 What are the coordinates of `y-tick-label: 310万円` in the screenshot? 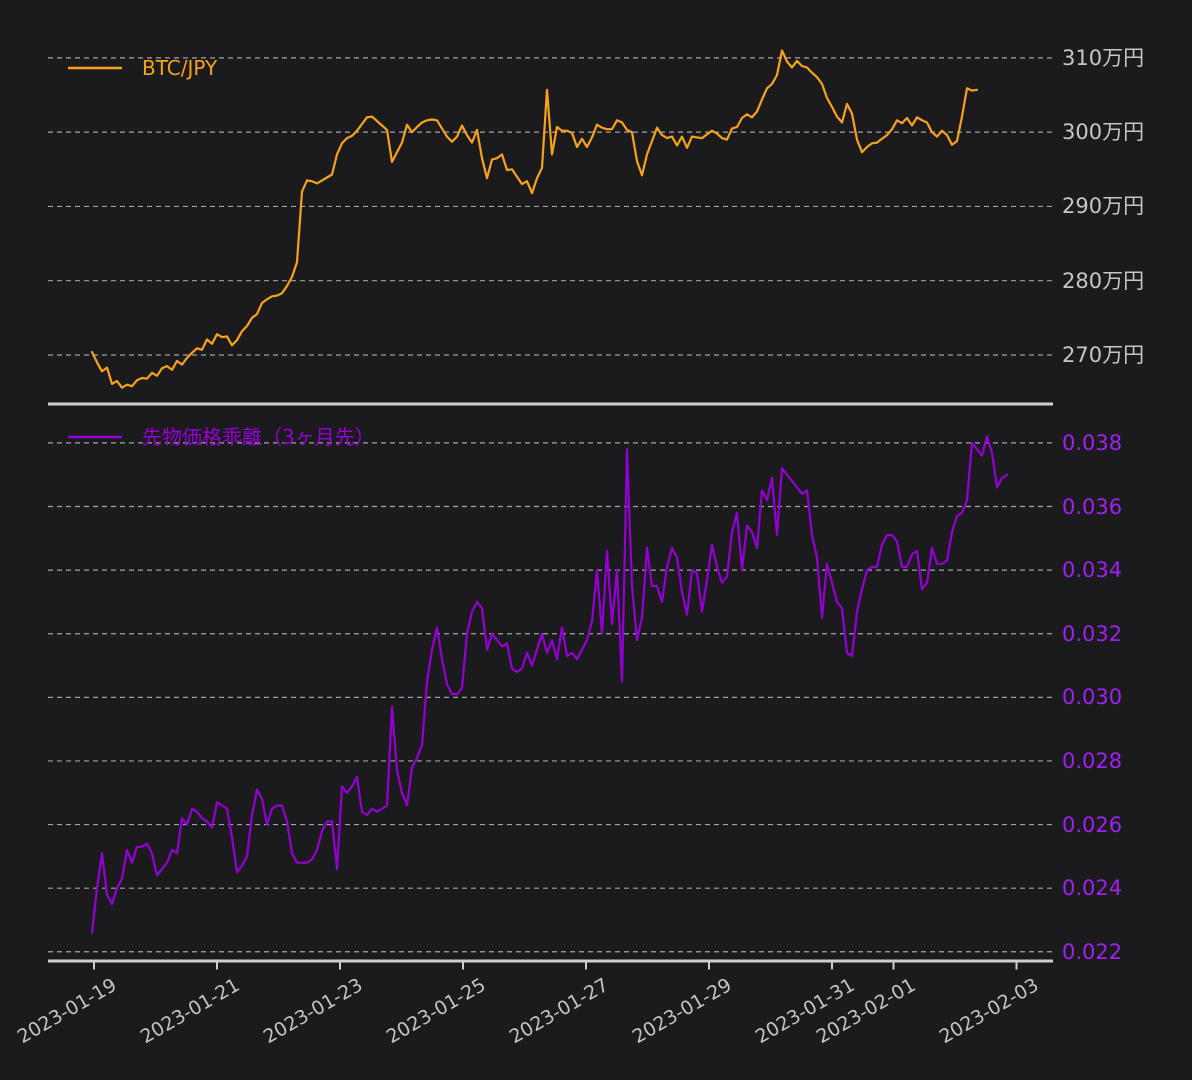 It's located at (1103, 57).